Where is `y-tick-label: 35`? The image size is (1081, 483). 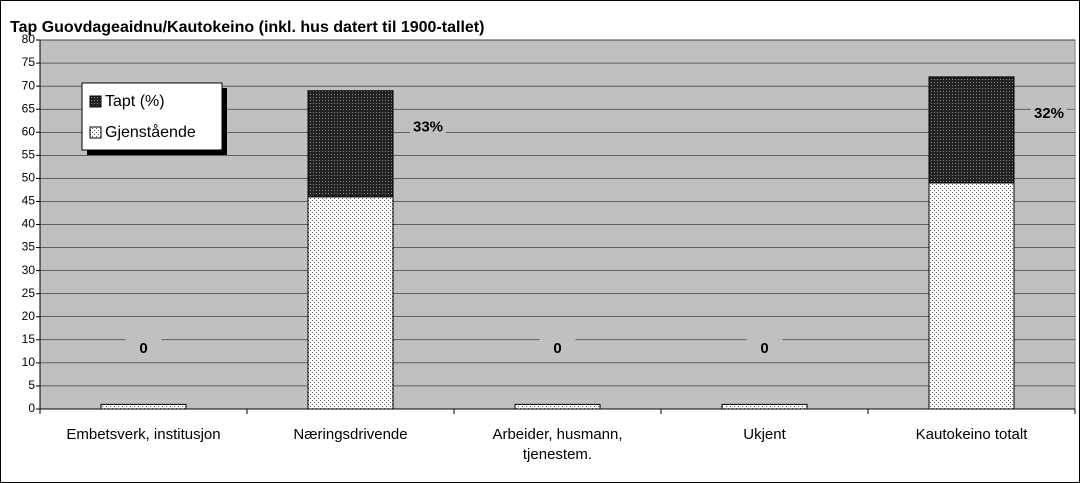 y-tick-label: 35 is located at coordinates (29, 247).